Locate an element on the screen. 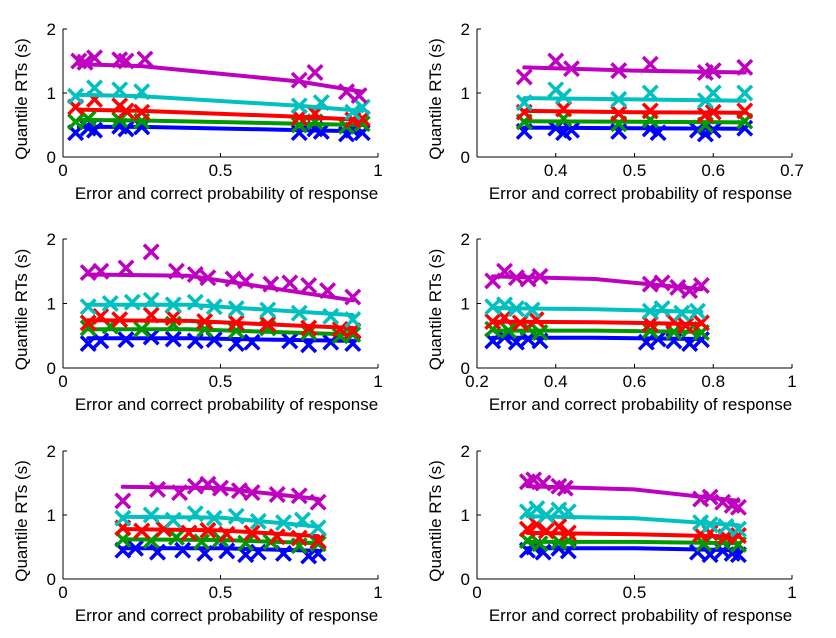 This screenshot has height=638, width=836. x-tick-label: 0.5 is located at coordinates (221, 170).